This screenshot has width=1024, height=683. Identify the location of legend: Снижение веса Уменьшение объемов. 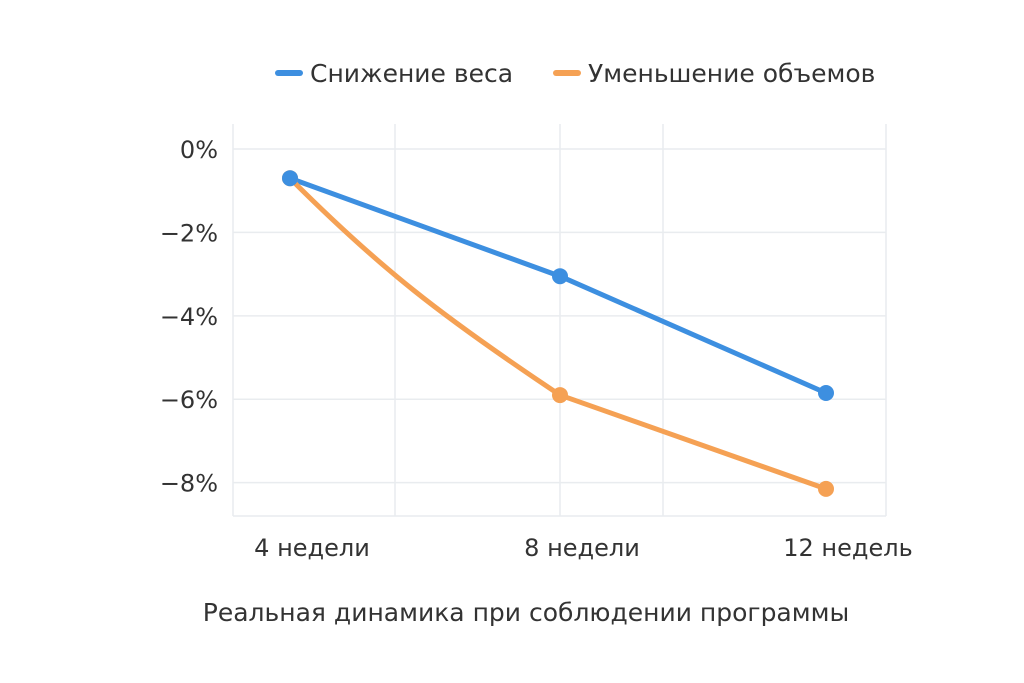
(575, 73).